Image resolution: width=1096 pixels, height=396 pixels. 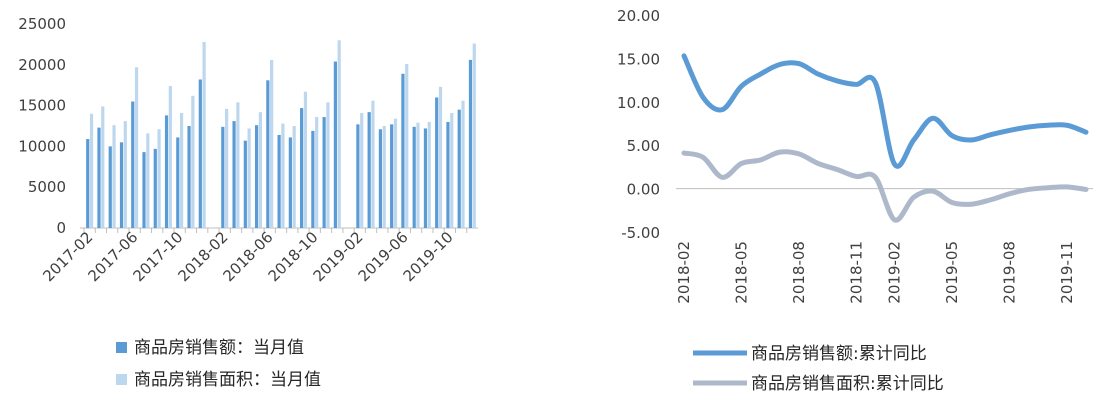 What do you see at coordinates (638, 59) in the screenshot?
I see `y-tick-label: 15.00` at bounding box center [638, 59].